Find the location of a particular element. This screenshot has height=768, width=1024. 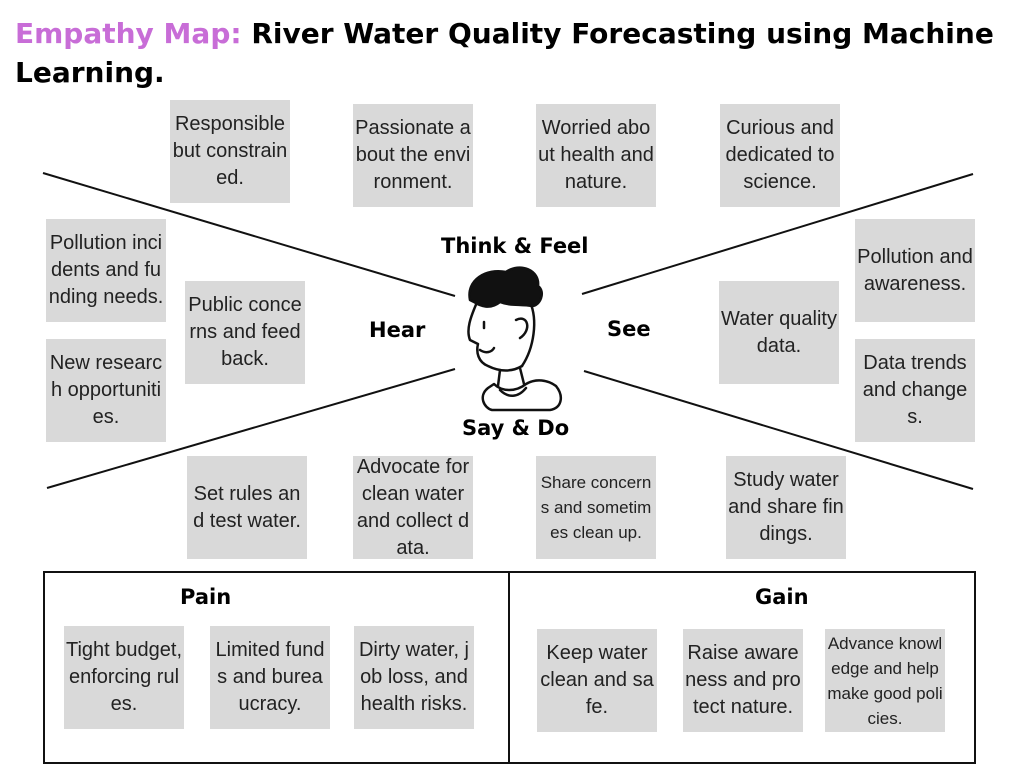

line-bottom-left is located at coordinates (251, 428).